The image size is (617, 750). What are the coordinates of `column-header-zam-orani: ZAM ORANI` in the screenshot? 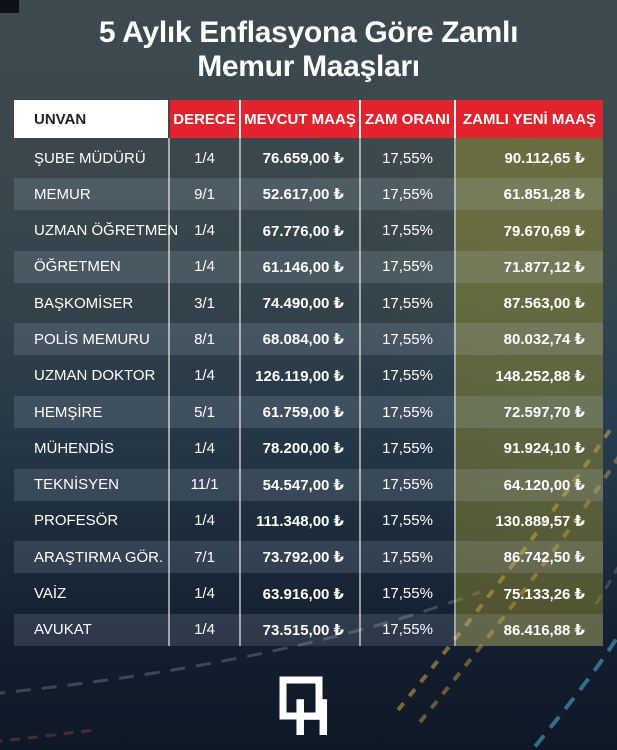 It's located at (407, 119).